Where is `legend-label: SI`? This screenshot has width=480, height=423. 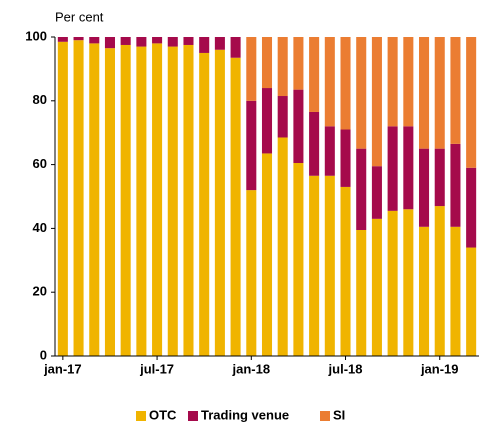
legend-label: SI is located at coordinates (339, 414).